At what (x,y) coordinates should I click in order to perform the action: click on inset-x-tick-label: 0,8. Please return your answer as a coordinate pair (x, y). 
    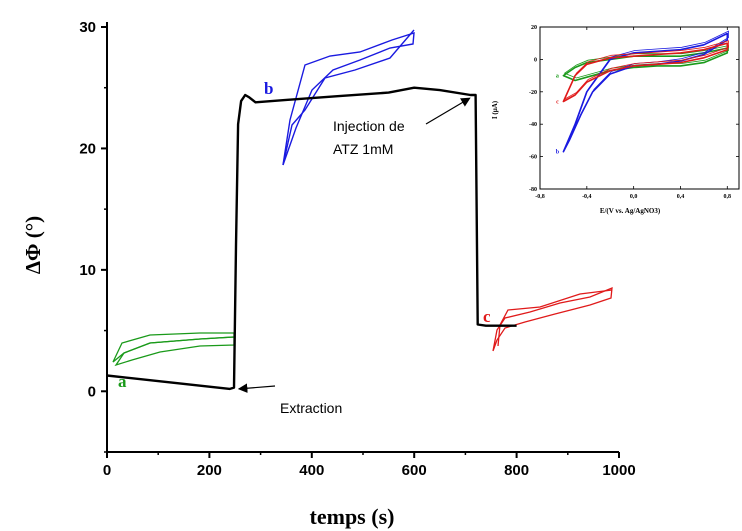
    Looking at the image, I should click on (728, 197).